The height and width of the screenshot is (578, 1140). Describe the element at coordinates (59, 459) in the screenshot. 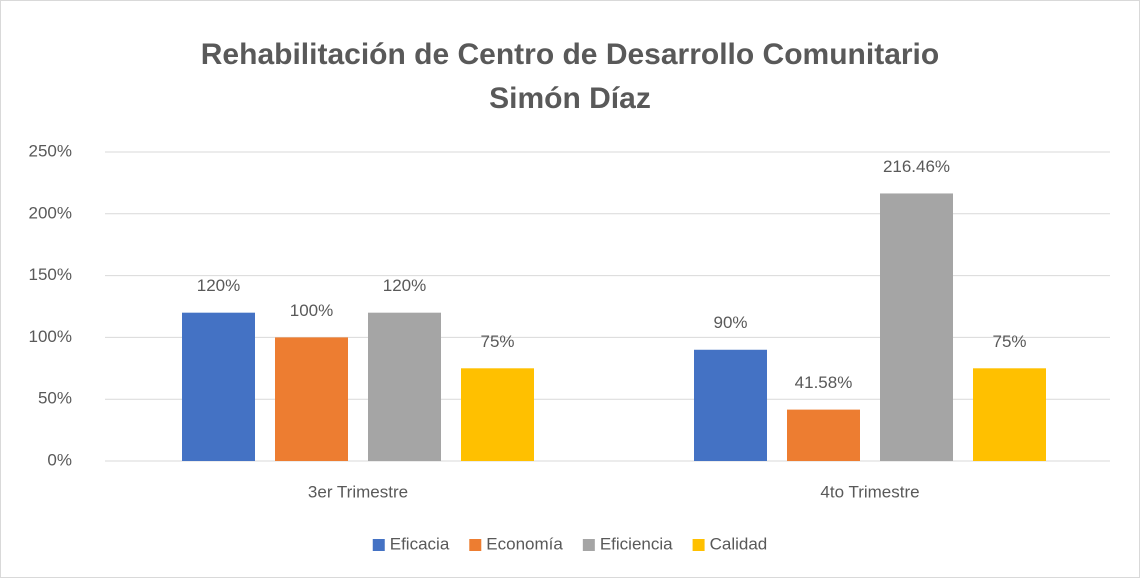

I see `y-tick-label: 0%` at that location.